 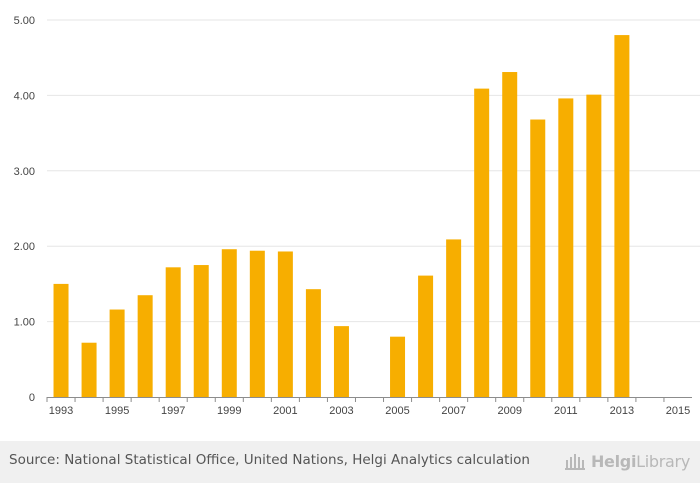 What do you see at coordinates (678, 411) in the screenshot?
I see `x-tick-label: 2015` at bounding box center [678, 411].